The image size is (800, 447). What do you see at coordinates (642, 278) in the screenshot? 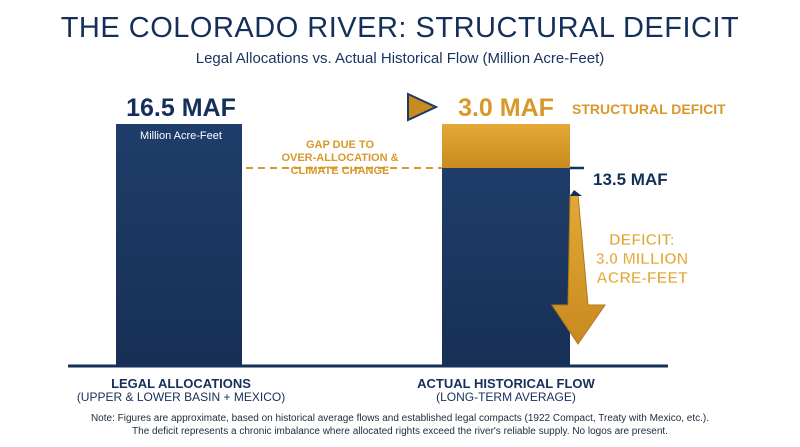
I see `deficit-callout-line: ACRE-FEET` at bounding box center [642, 278].